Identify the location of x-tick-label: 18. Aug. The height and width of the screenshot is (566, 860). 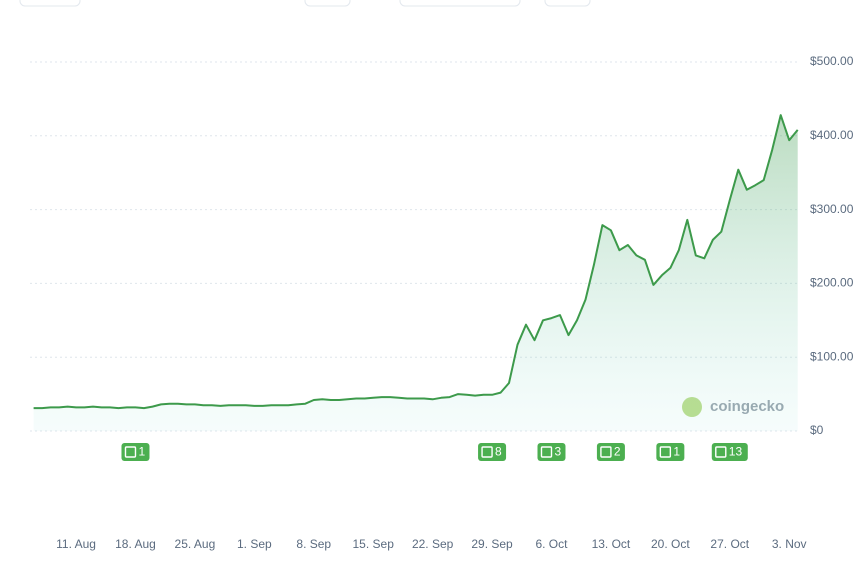
(135, 544).